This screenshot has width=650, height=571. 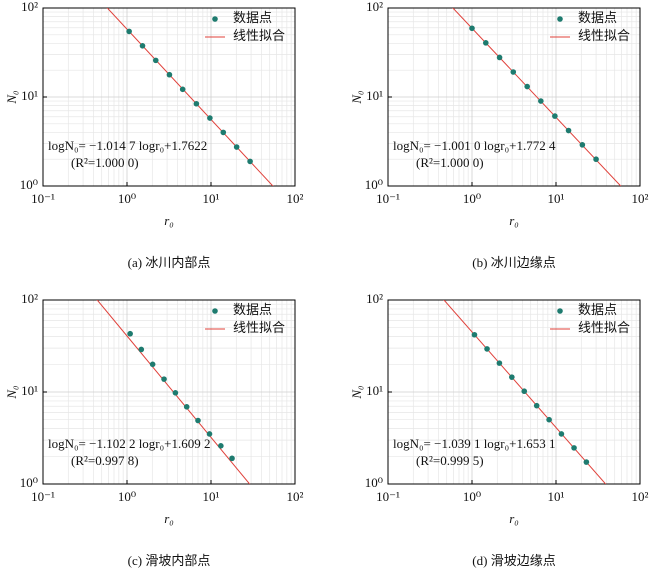 What do you see at coordinates (127, 145) in the screenshot?
I see `annotation: logN₀= −1.014 7 logr₀+1.7622` at bounding box center [127, 145].